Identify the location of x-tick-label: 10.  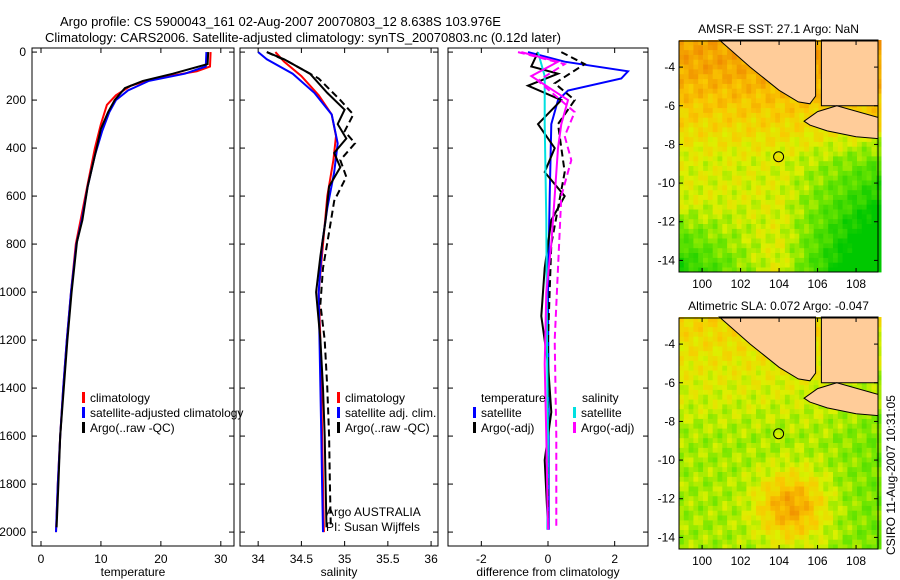
(101, 559).